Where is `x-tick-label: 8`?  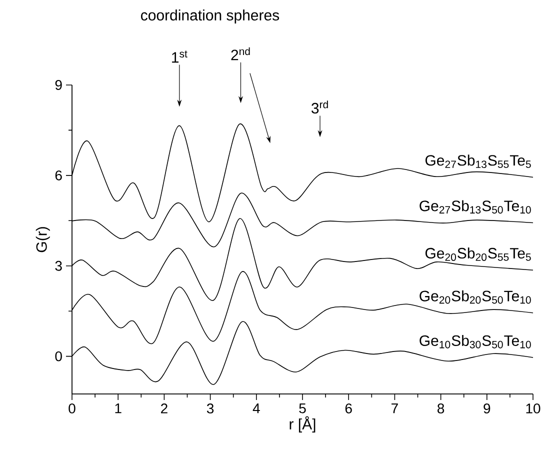 x-tick-label: 8 is located at coordinates (441, 409).